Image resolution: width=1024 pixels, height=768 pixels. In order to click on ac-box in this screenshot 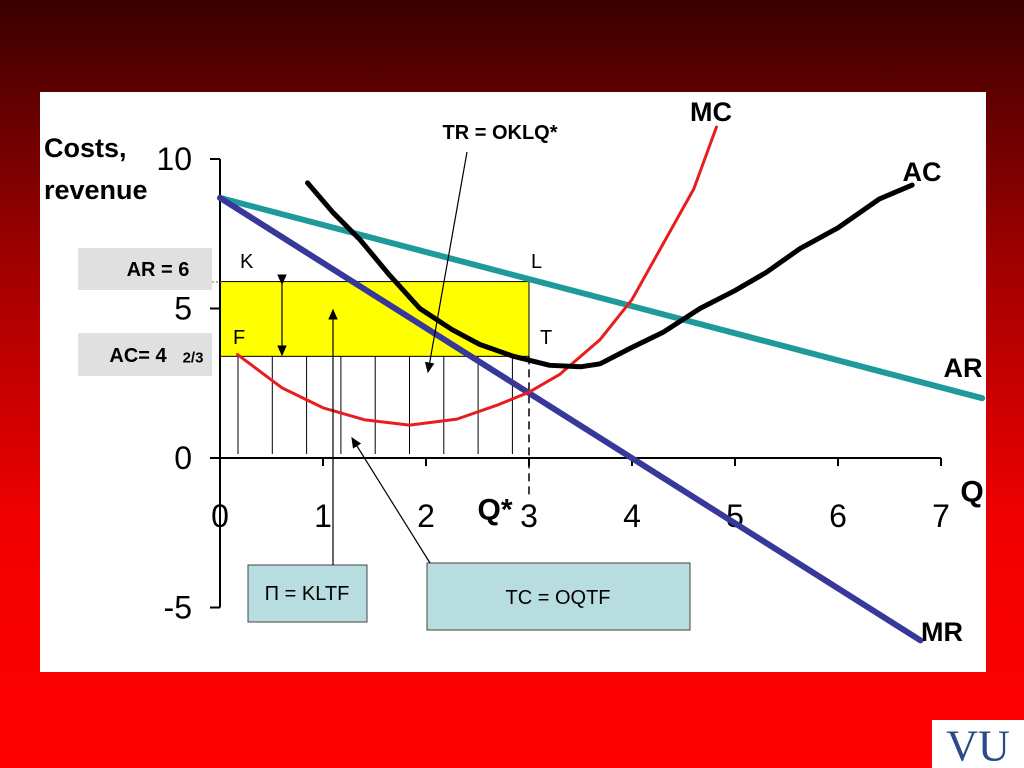, I will do `click(145, 354)`.